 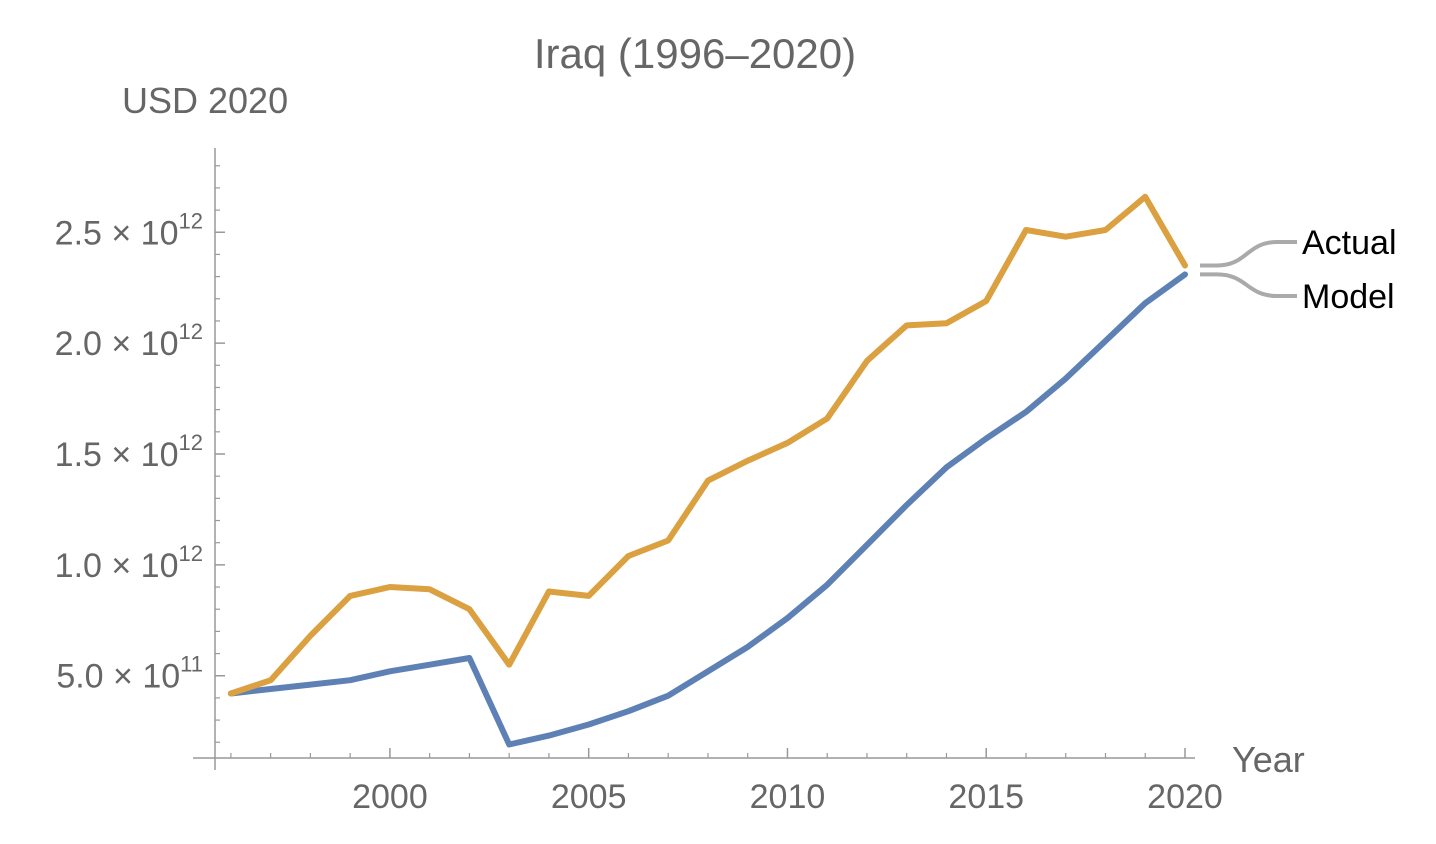 I want to click on y-tick-label: 2.0 × 10¹², so click(x=129, y=341).